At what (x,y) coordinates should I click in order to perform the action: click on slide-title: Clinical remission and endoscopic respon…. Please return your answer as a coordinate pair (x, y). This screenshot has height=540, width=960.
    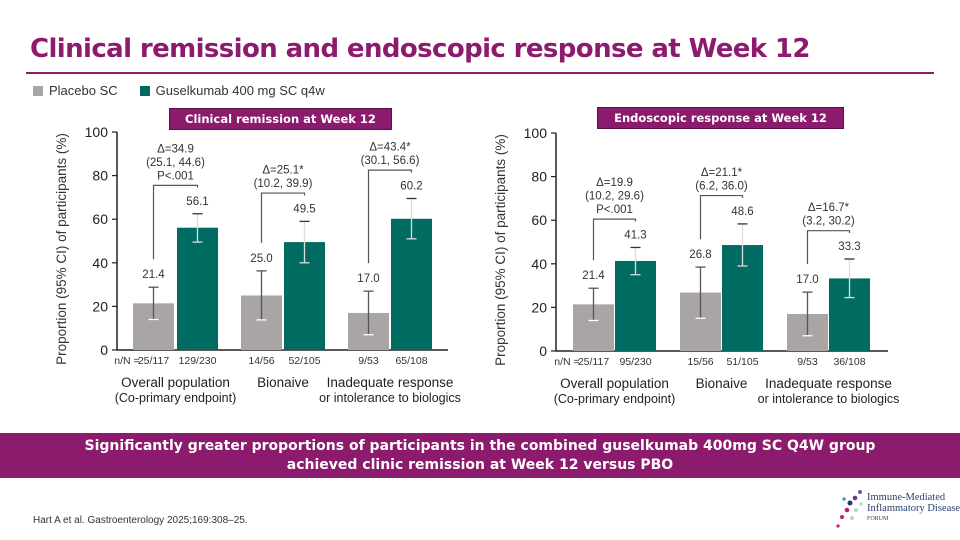
    Looking at the image, I should click on (420, 49).